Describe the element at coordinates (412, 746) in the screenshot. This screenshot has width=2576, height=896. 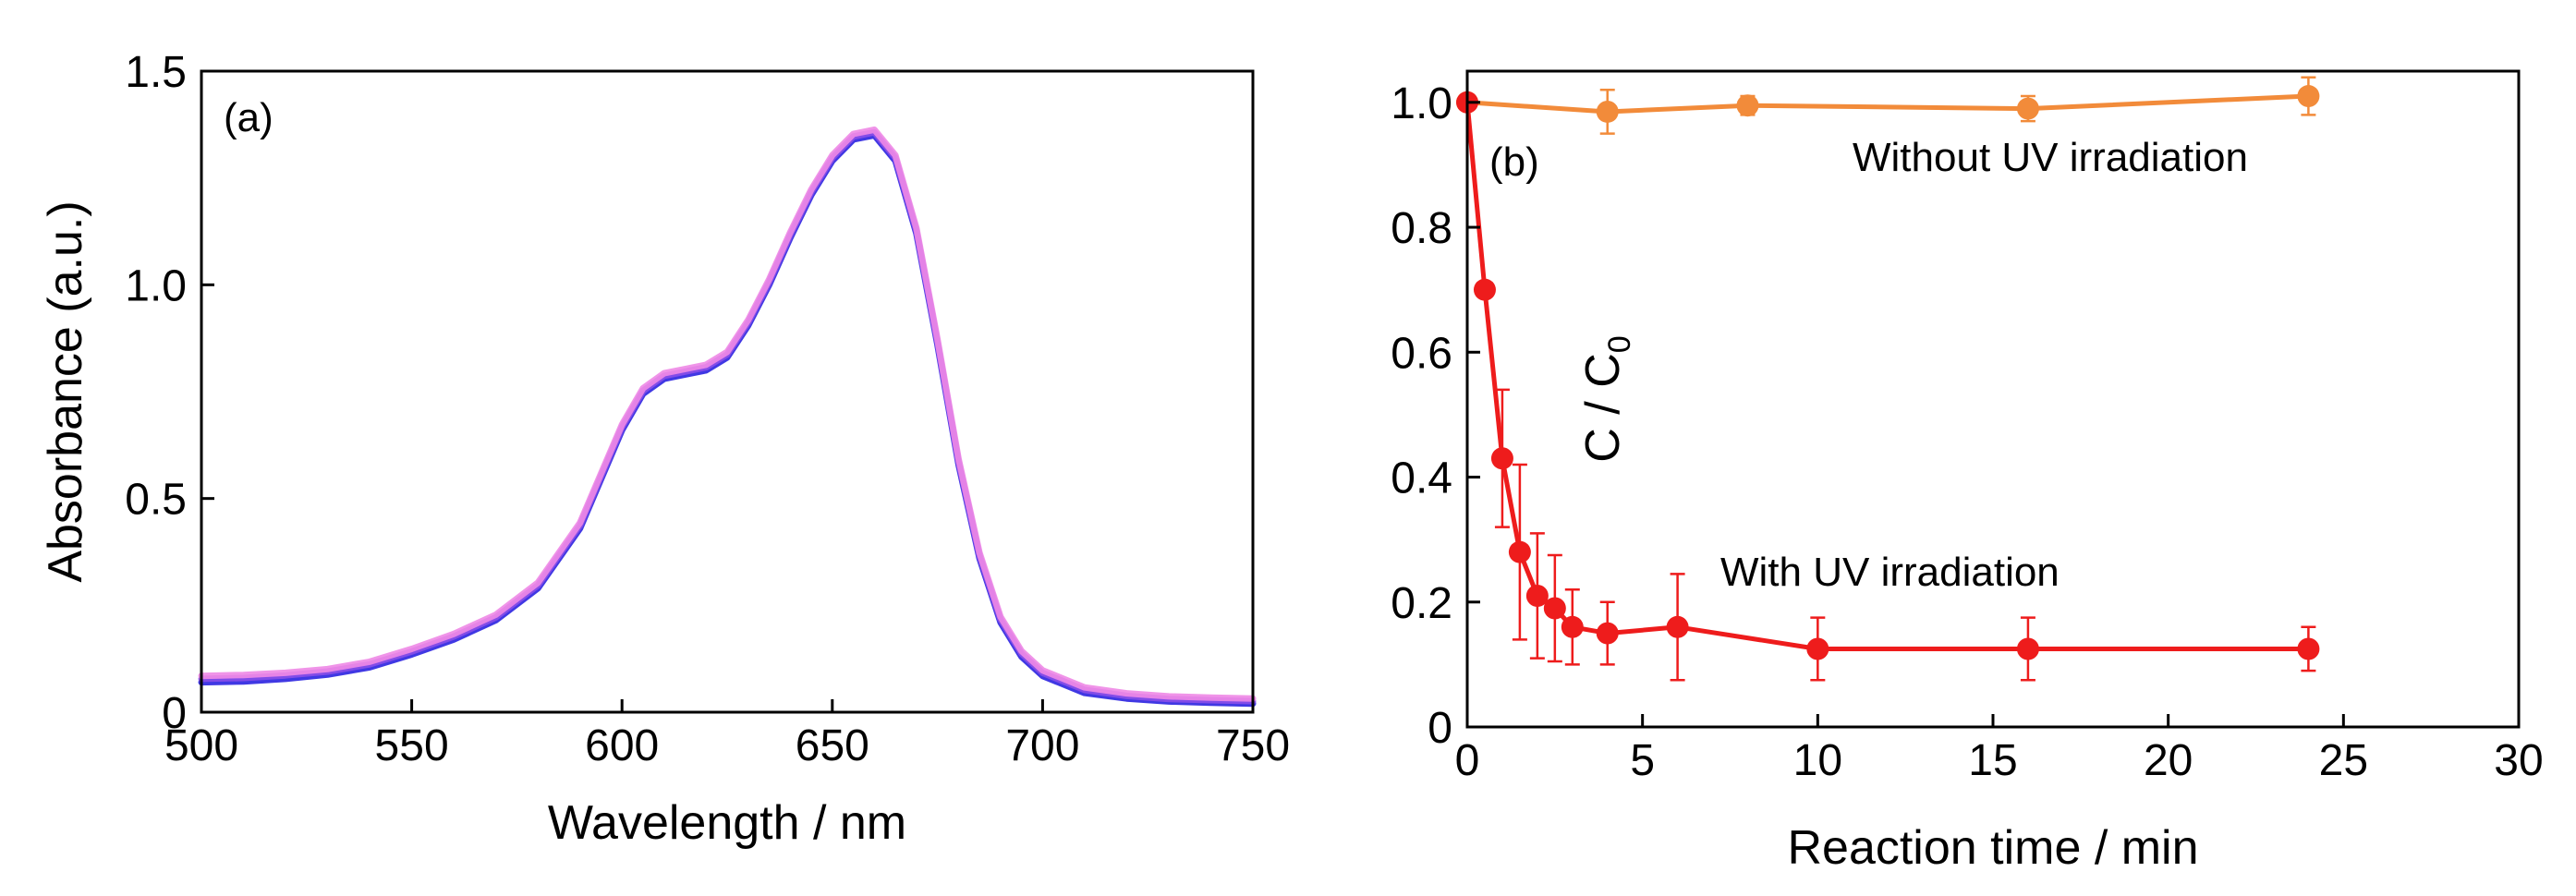
I see `panel-a-xtick-label: 550` at that location.